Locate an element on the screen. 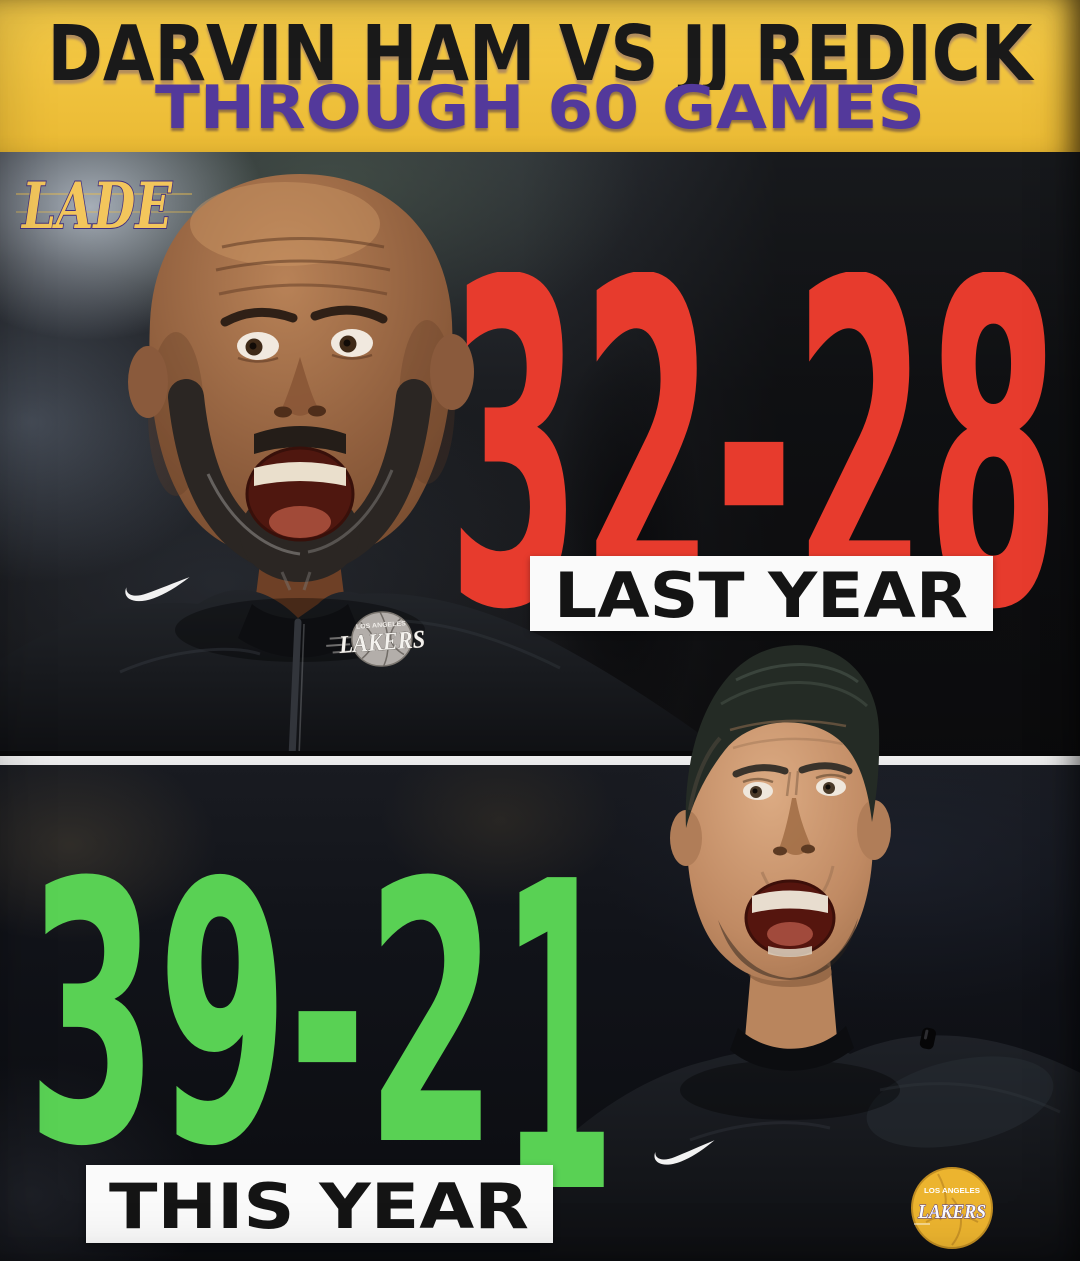  banner-title-text: DARVIN HAM VS JJ REDICK is located at coordinates (541, 52).